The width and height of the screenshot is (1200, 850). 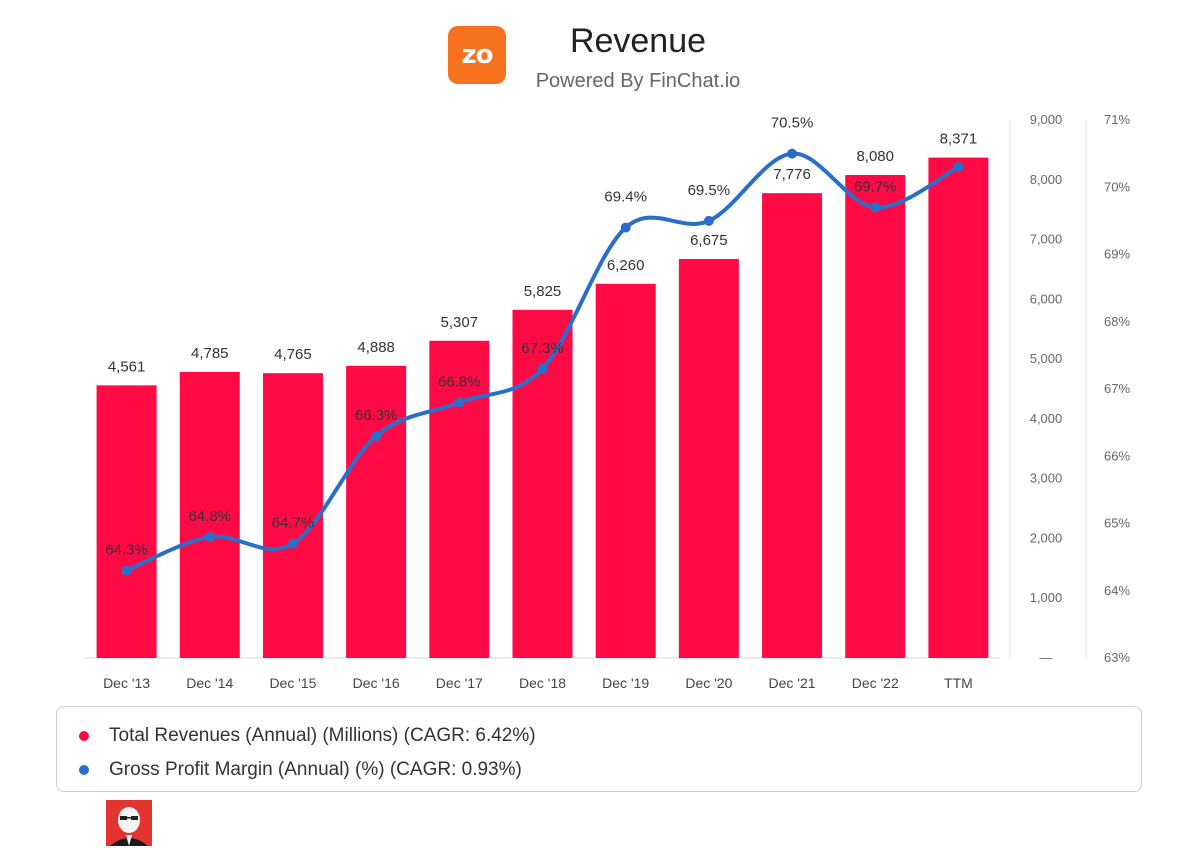 What do you see at coordinates (1046, 358) in the screenshot?
I see `y-left-tick-label: 5,000` at bounding box center [1046, 358].